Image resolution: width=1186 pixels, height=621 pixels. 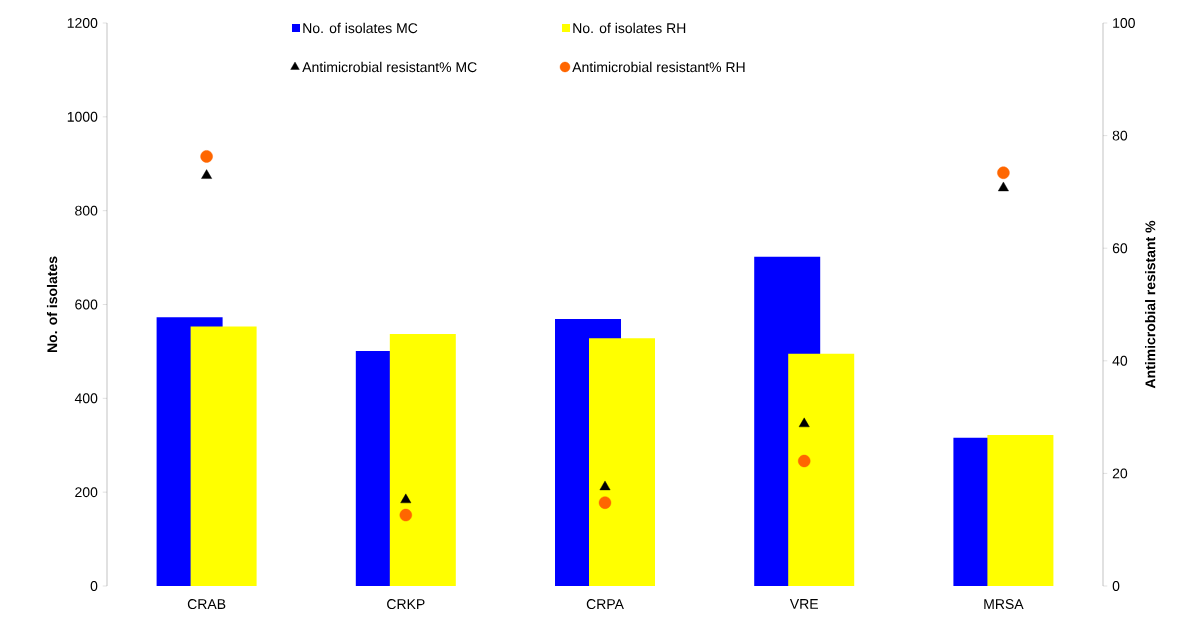 I want to click on y-tick-label: 1000, so click(x=82, y=116).